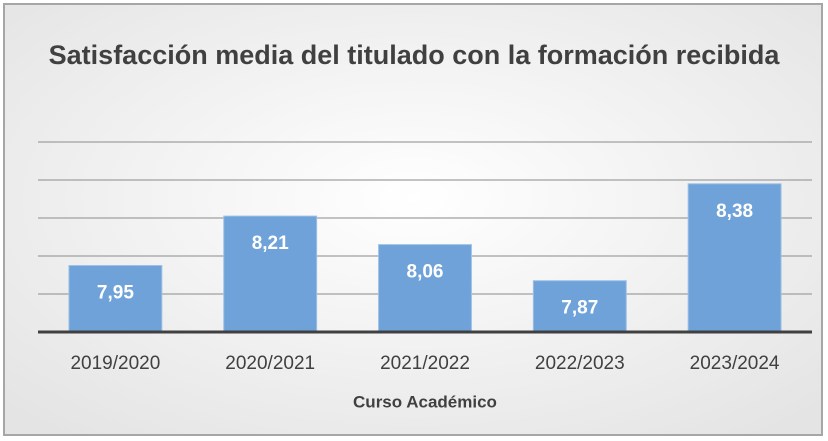 The width and height of the screenshot is (828, 441). Describe the element at coordinates (735, 363) in the screenshot. I see `x-tick-label: 2023/2024` at that location.